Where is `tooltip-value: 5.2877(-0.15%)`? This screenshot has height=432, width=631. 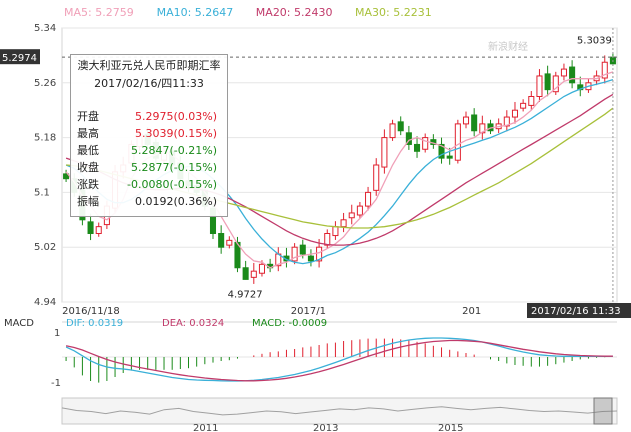
tooltip-value: 5.2877(-0.15%) is located at coordinates (174, 167).